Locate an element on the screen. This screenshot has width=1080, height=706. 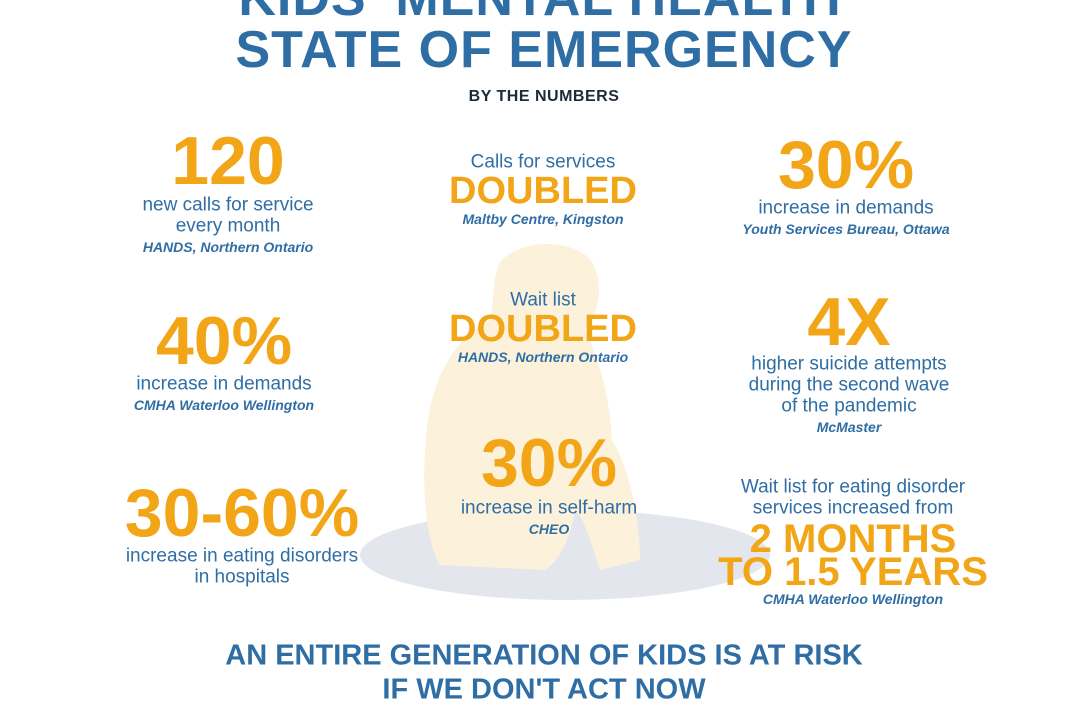
stat-text: in hospitals is located at coordinates (242, 577).